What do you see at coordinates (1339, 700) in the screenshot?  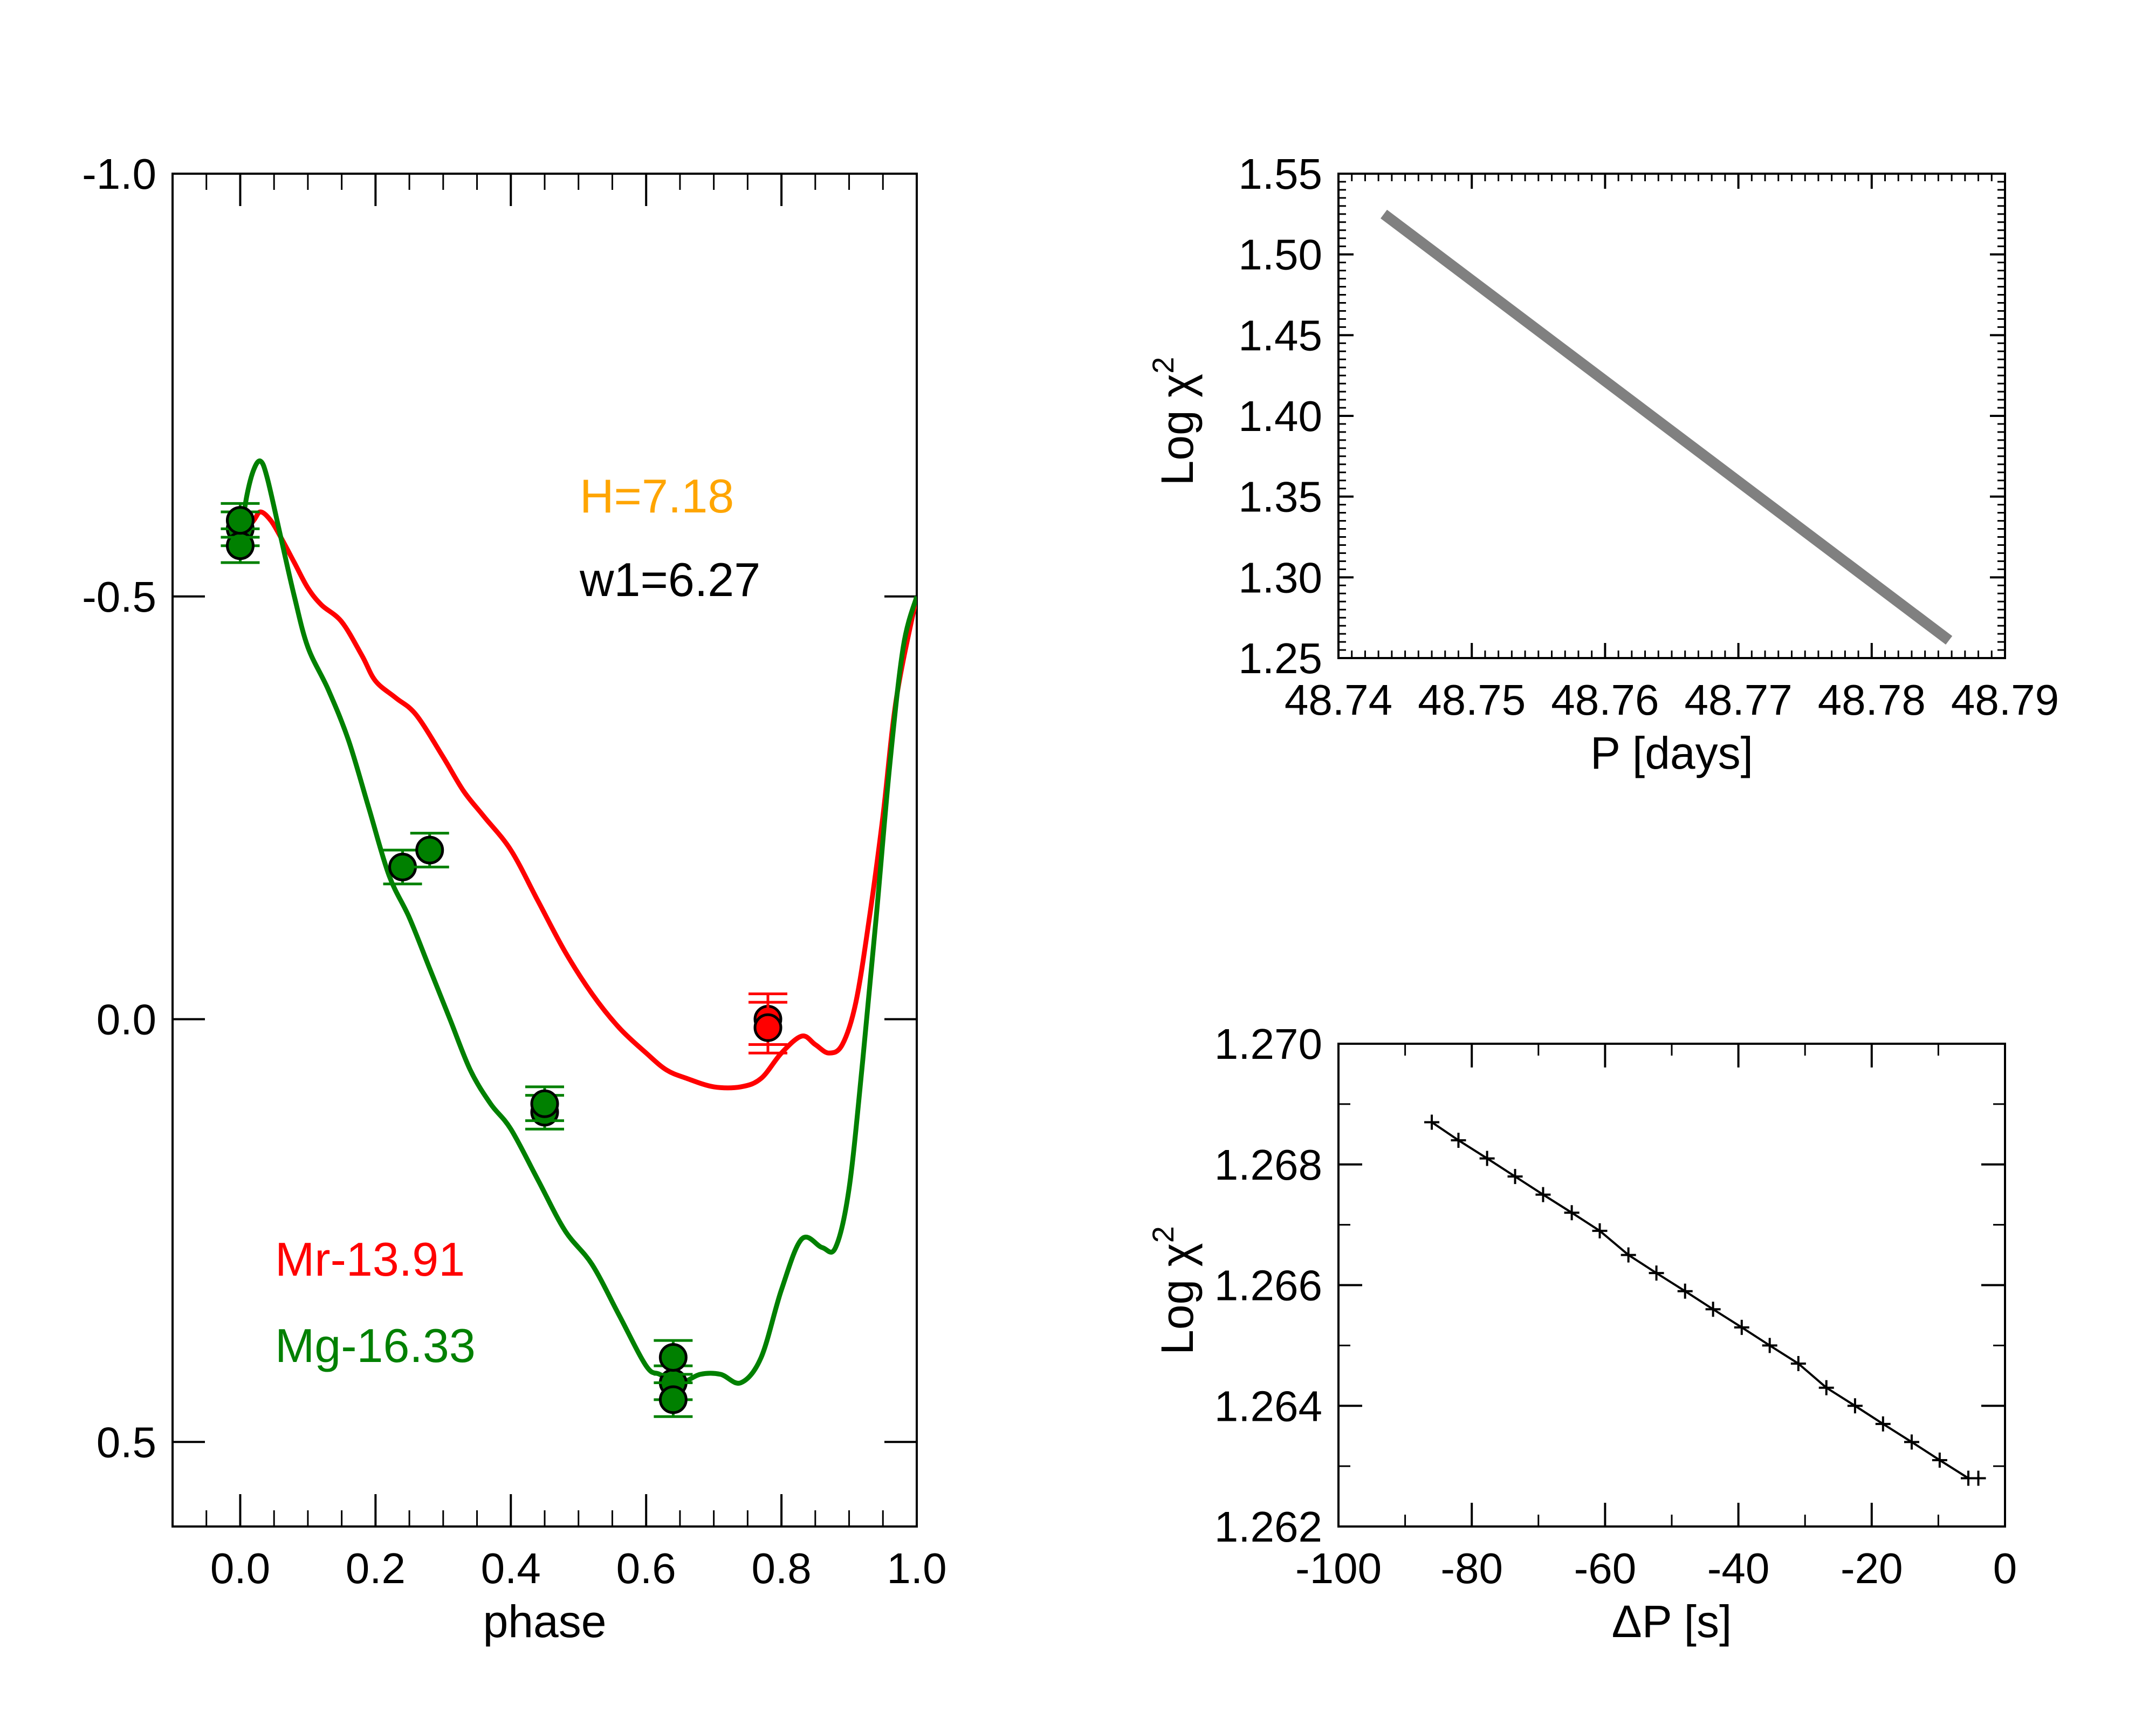 I see `x-tick-label: 48.74` at bounding box center [1339, 700].